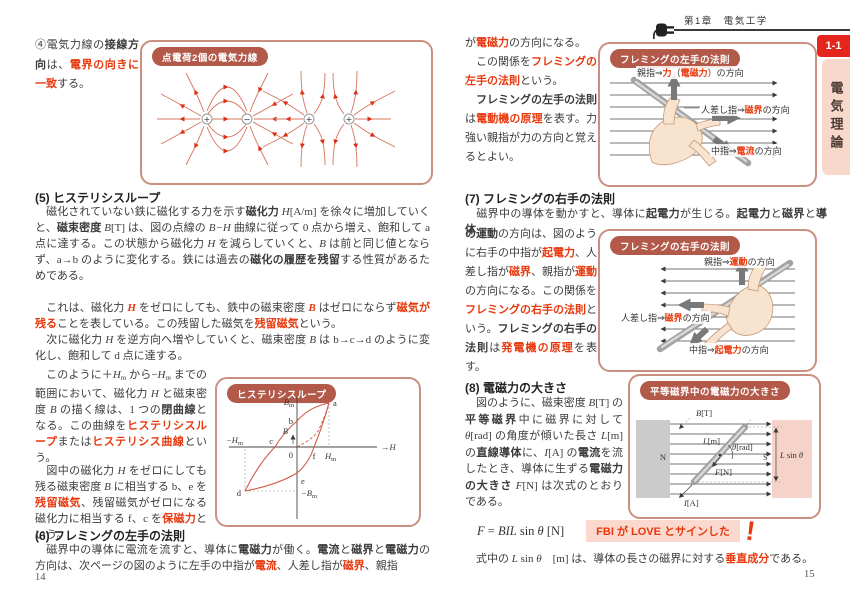  I want to click on guide-lines, so click(287, 447).